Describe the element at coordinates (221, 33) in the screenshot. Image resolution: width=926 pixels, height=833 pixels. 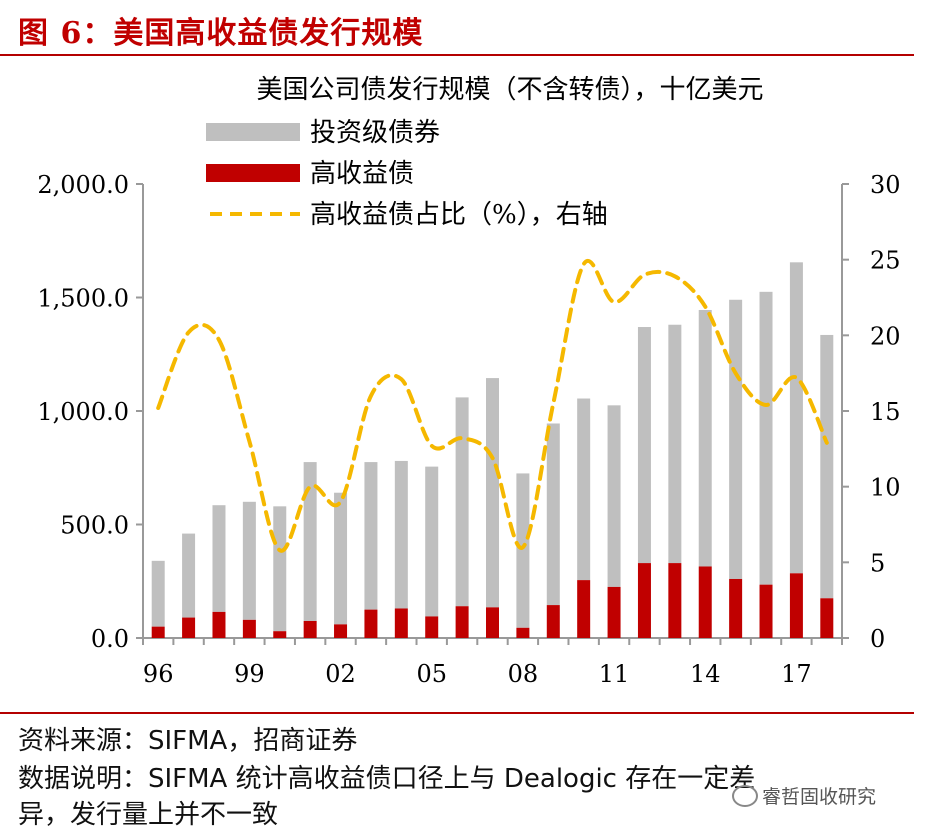
I see `figure-title: 图 6：美国高收益债发行规模` at that location.